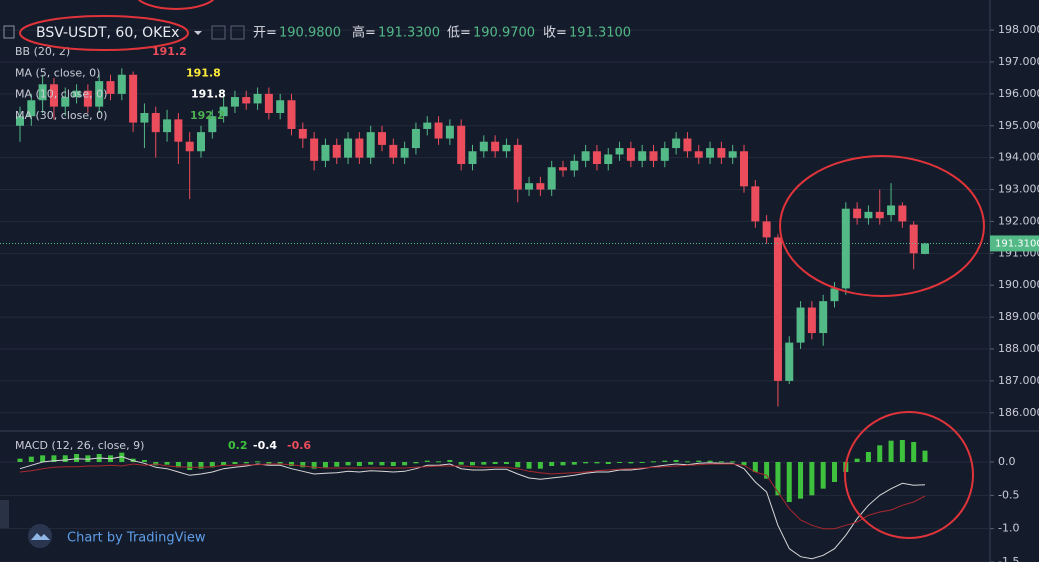 Image resolution: width=1039 pixels, height=562 pixels. What do you see at coordinates (4, 514) in the screenshot?
I see `side-toggle` at bounding box center [4, 514].